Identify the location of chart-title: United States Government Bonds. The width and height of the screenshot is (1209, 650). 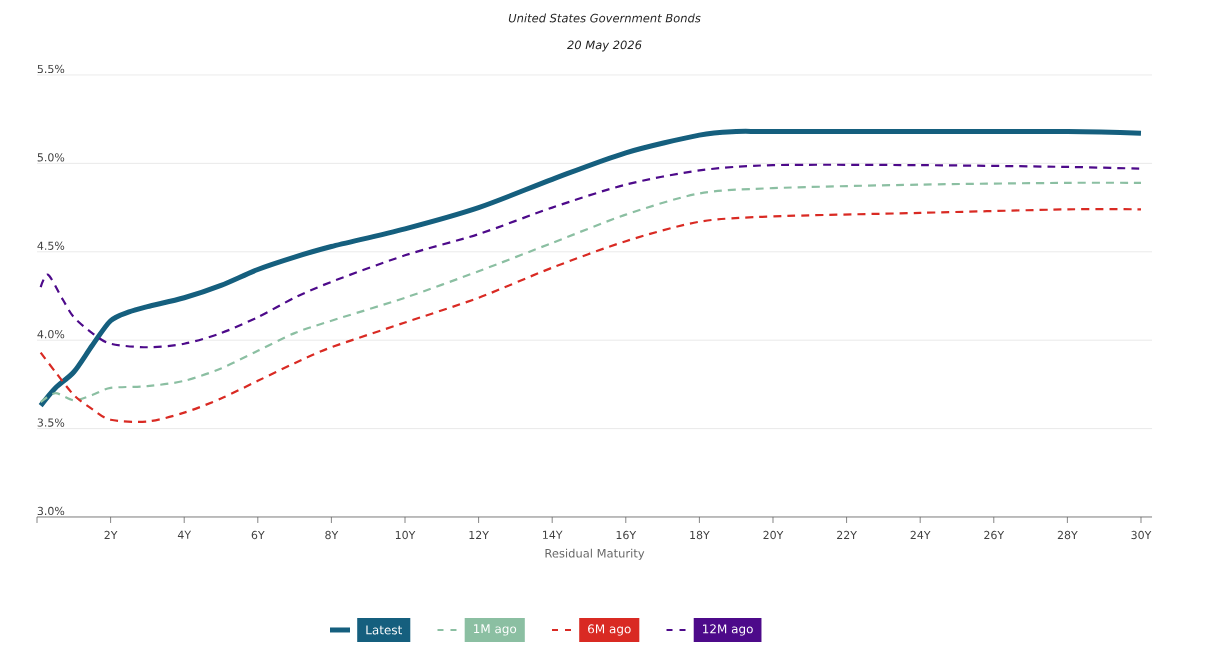
(604, 18).